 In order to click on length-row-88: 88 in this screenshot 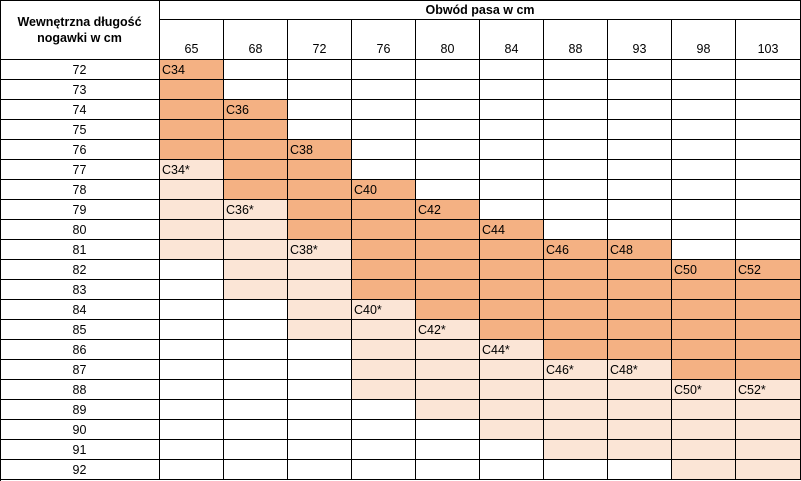, I will do `click(80, 390)`.